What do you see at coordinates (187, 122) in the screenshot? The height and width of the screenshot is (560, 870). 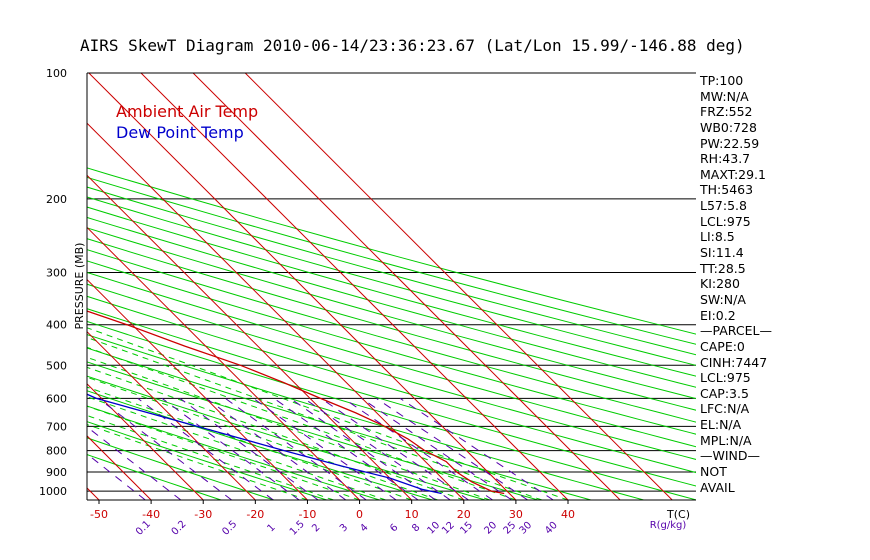 I see `legend: Ambient Air Temp Dew Point Temp` at bounding box center [187, 122].